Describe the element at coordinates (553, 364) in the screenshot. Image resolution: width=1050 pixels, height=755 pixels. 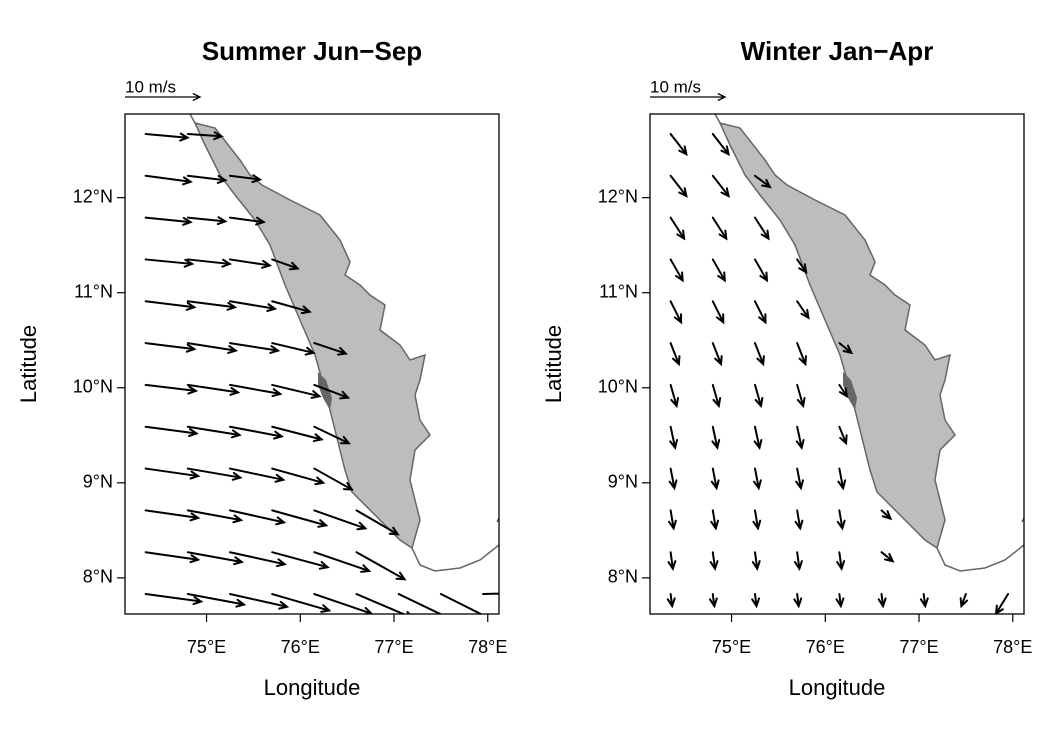
I see `y-axis-label: Latitude` at that location.